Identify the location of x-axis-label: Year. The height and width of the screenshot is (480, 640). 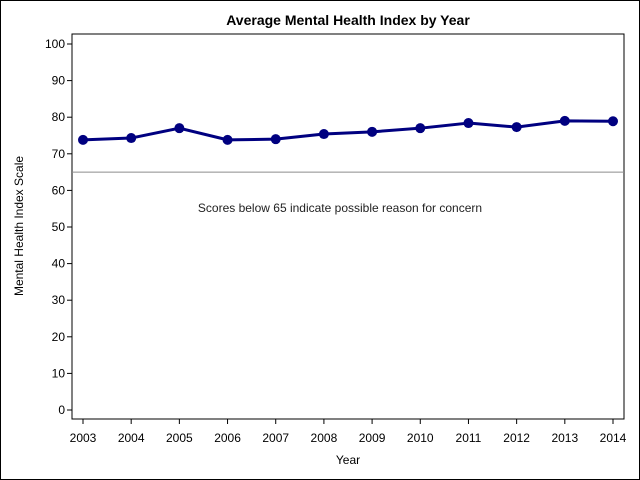
(348, 460).